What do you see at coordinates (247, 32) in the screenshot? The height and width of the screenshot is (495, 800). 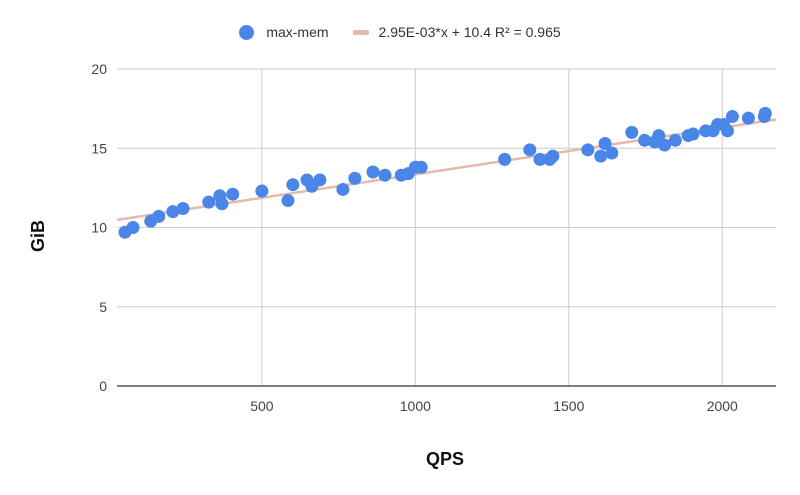 I see `legend-dot-icon` at bounding box center [247, 32].